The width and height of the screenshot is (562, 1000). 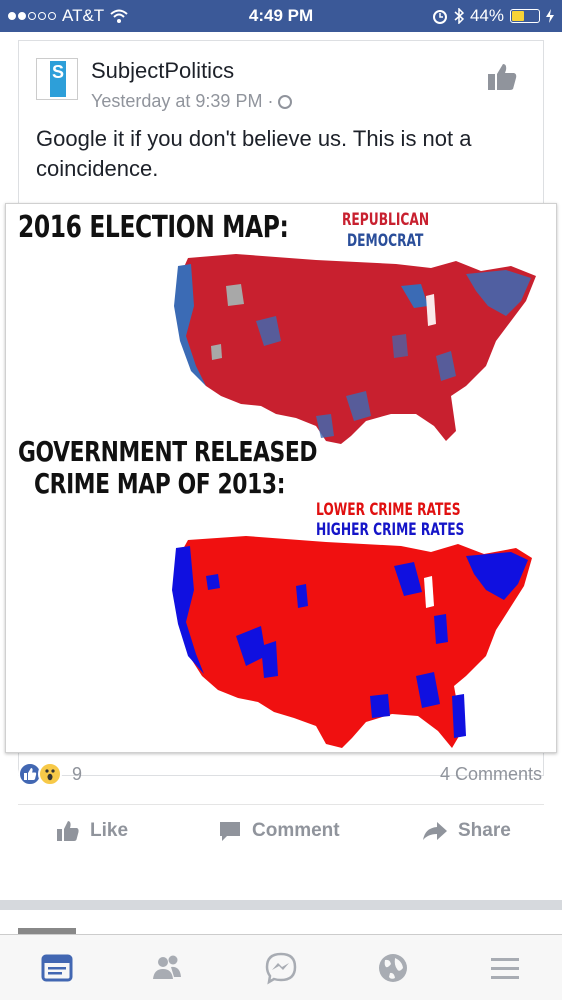 What do you see at coordinates (296, 830) in the screenshot?
I see `comment-button-label: Comment` at bounding box center [296, 830].